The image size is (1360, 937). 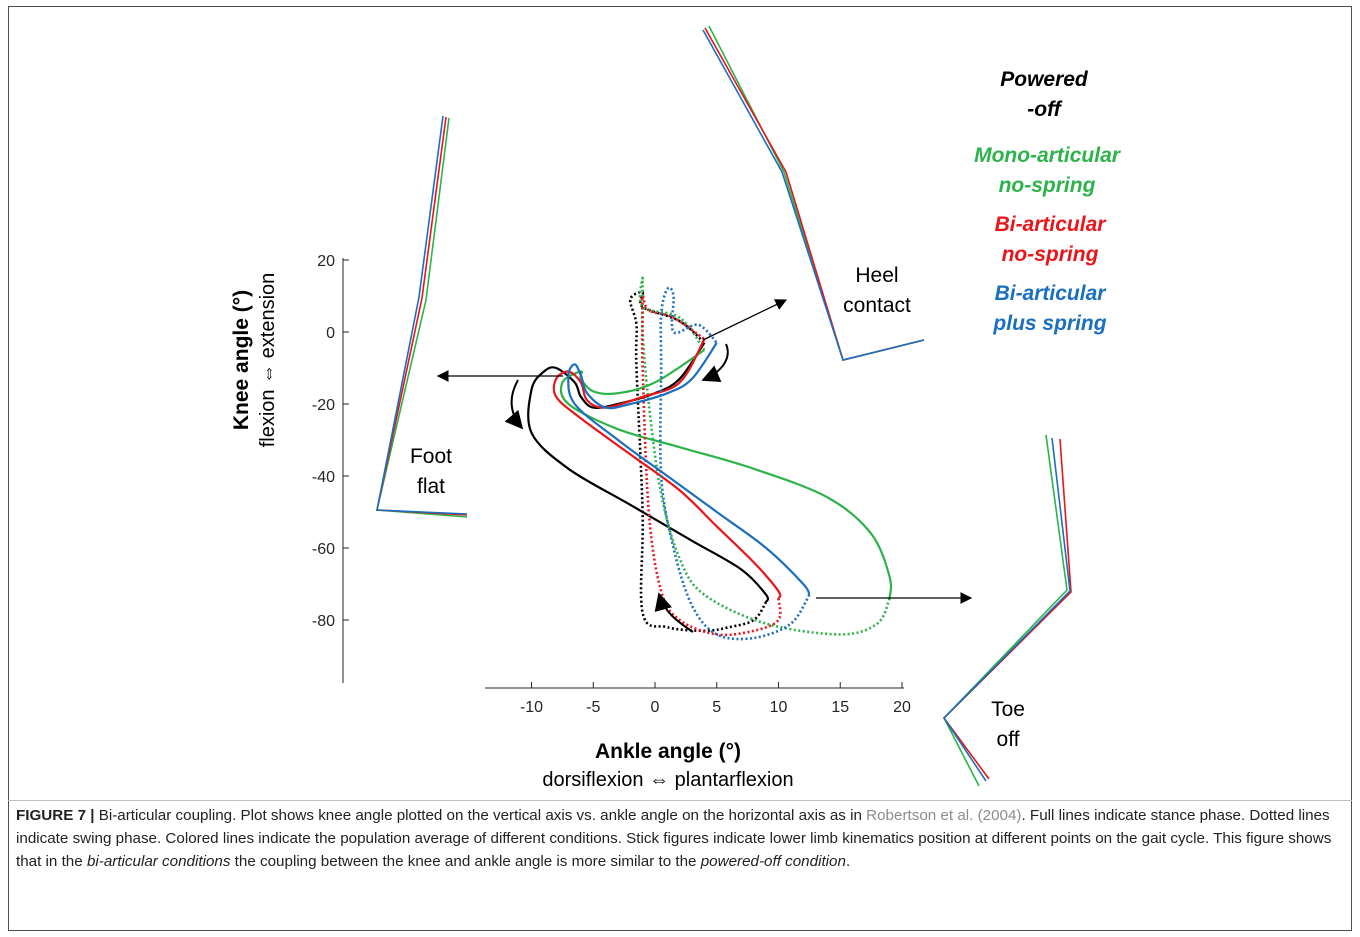 What do you see at coordinates (667, 780) in the screenshot?
I see `x-axis-subtitle: dorsiflexion ⇔ plantarflexion` at bounding box center [667, 780].